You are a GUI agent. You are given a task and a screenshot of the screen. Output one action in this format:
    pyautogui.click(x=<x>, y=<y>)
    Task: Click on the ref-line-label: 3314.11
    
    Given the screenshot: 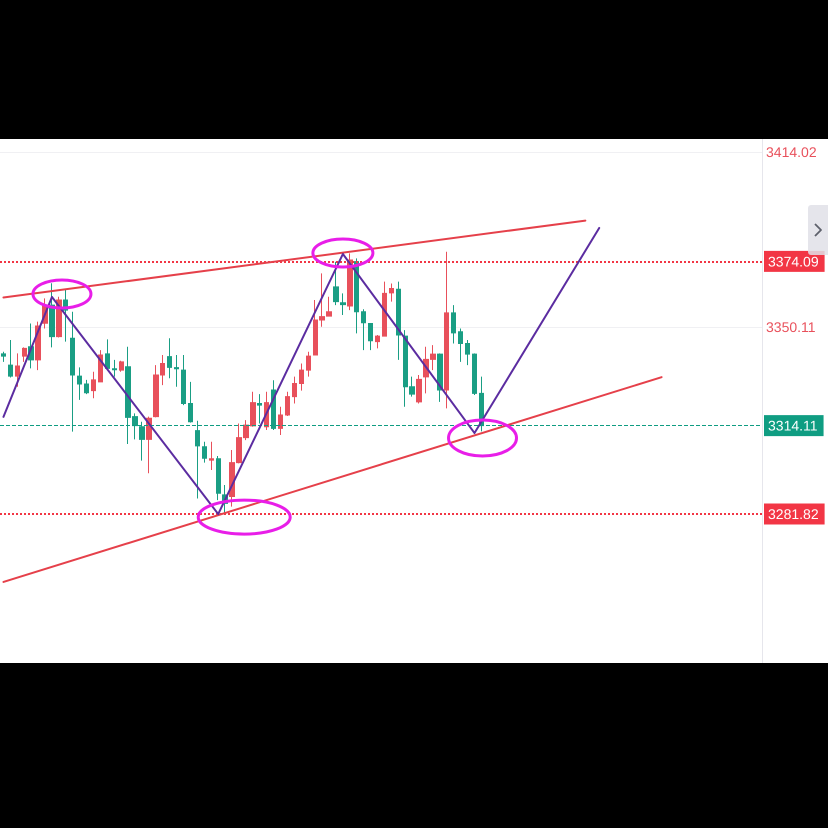 What is the action you would take?
    pyautogui.click(x=793, y=426)
    